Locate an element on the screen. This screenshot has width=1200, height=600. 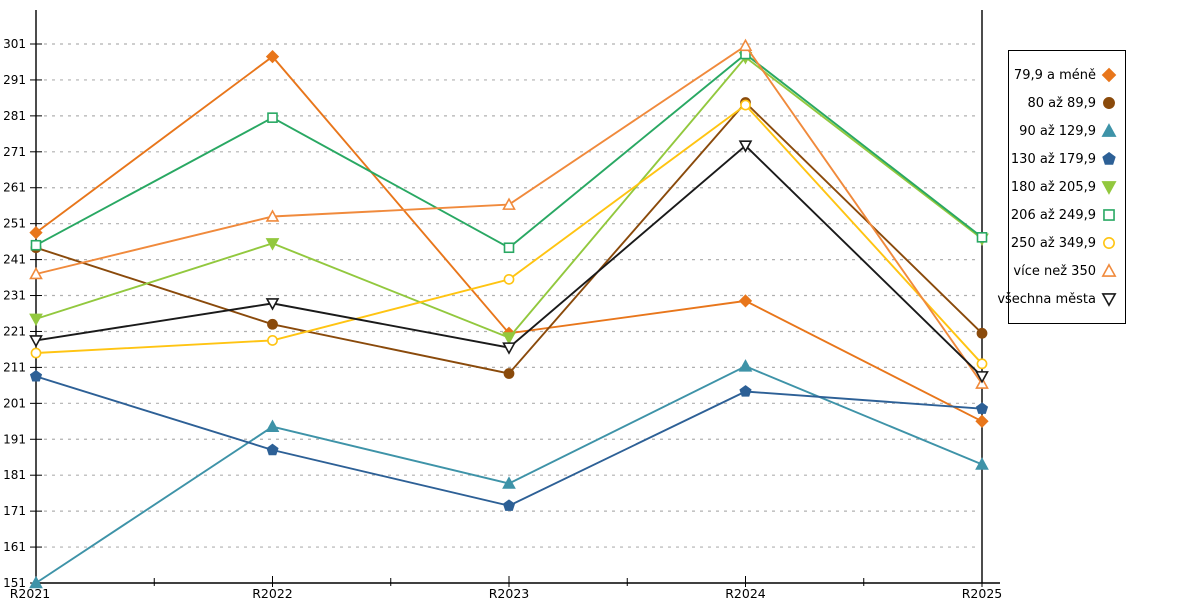
triangle-down-hollow-icon is located at coordinates (1109, 300).